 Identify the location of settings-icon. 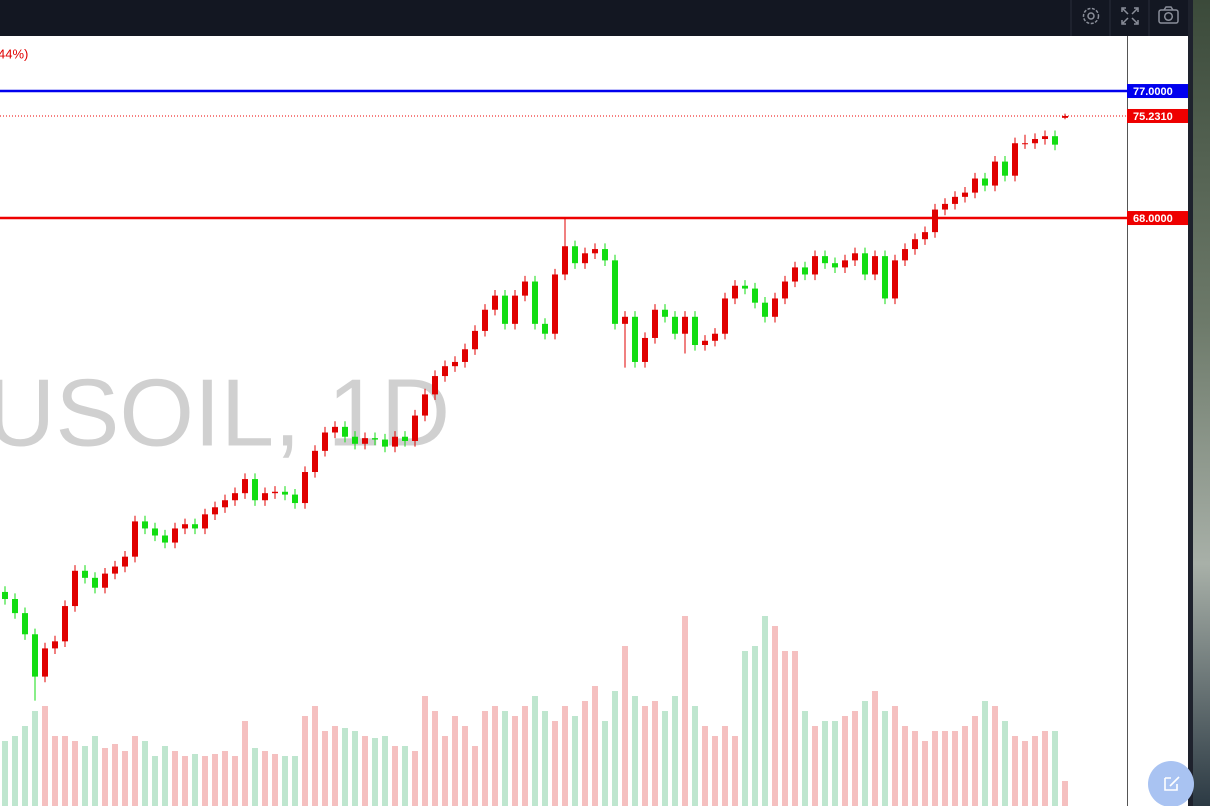
(1091, 16).